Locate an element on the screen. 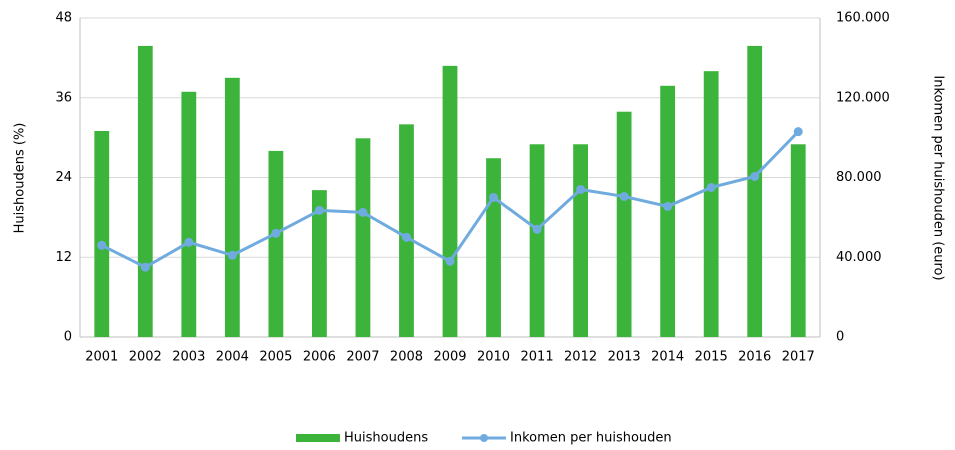 The image size is (955, 450). x-tick-label: 2008 is located at coordinates (406, 357).